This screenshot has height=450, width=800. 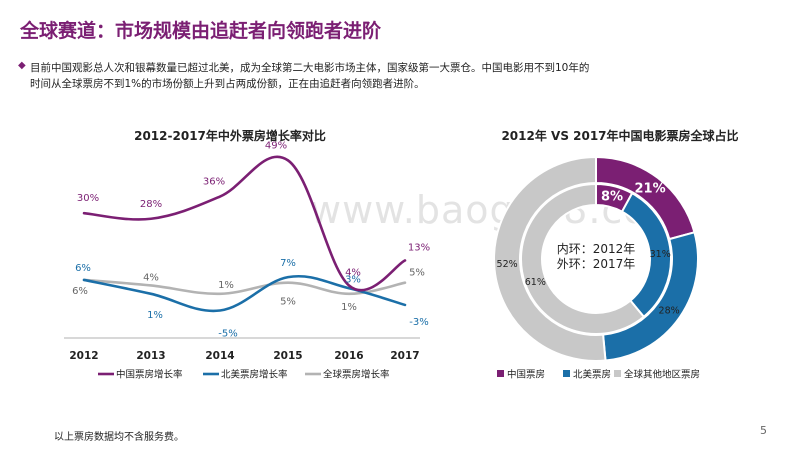 I want to click on inner-ring-label-2: 61%, so click(x=535, y=282).